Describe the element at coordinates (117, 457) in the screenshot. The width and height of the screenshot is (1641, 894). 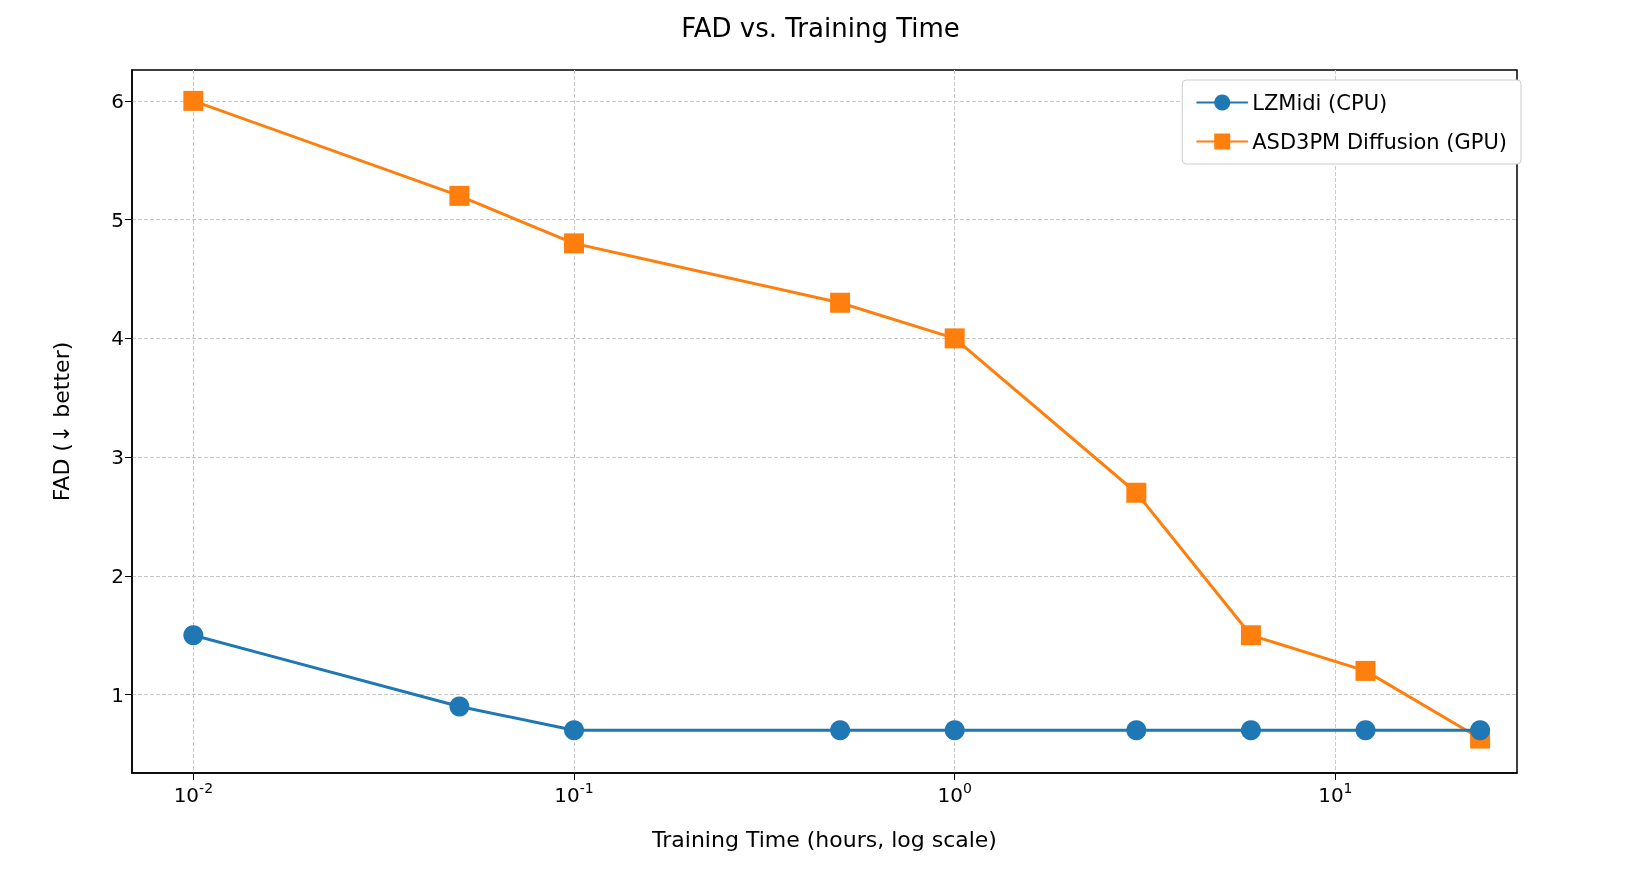
I see `y-tick-label: 3` at that location.